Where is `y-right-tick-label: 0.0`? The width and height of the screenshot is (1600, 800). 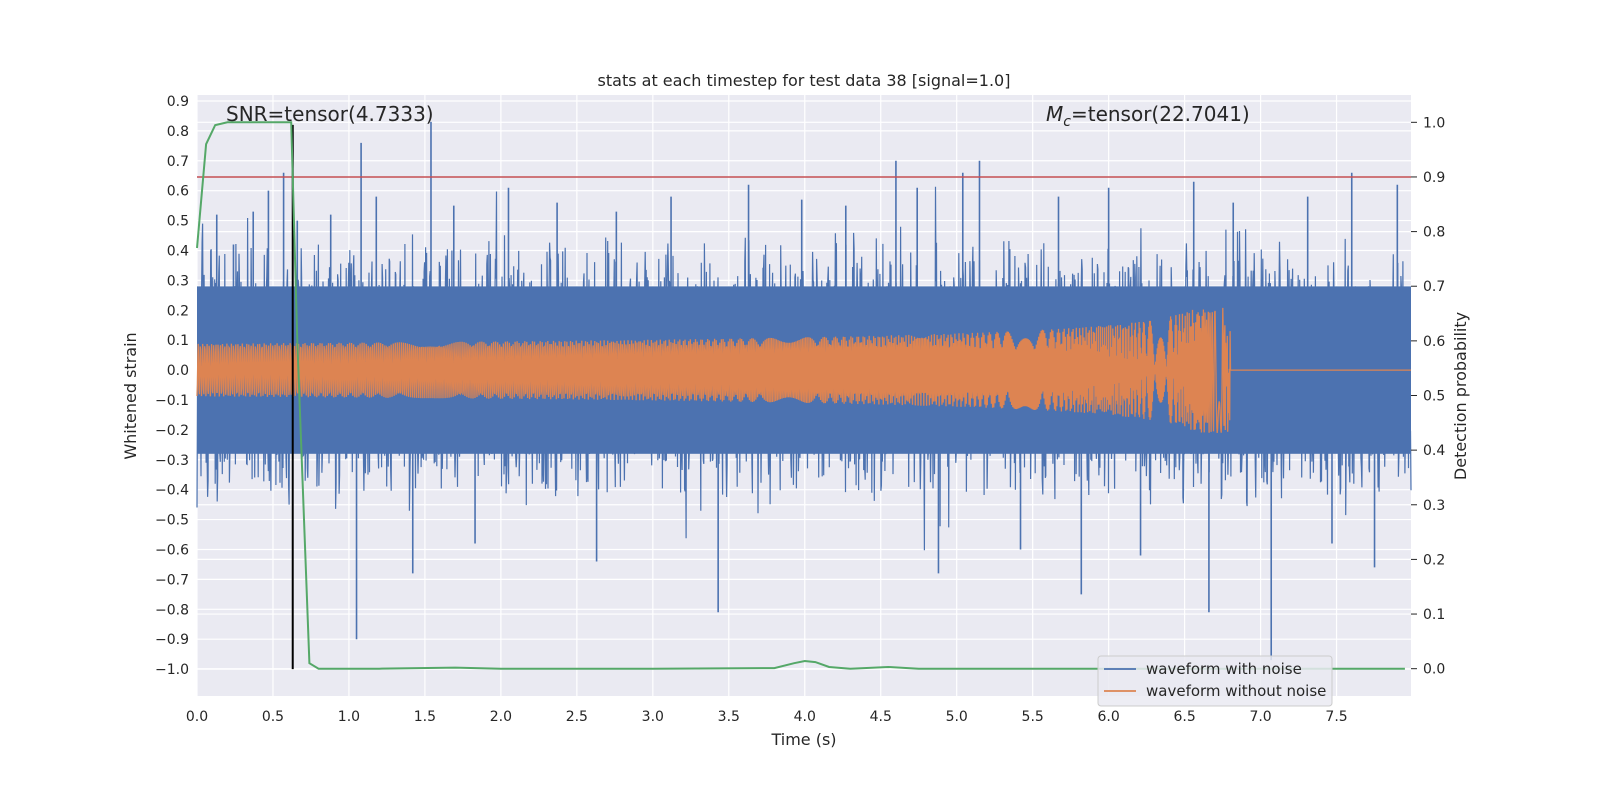 y-right-tick-label: 0.0 is located at coordinates (1434, 670).